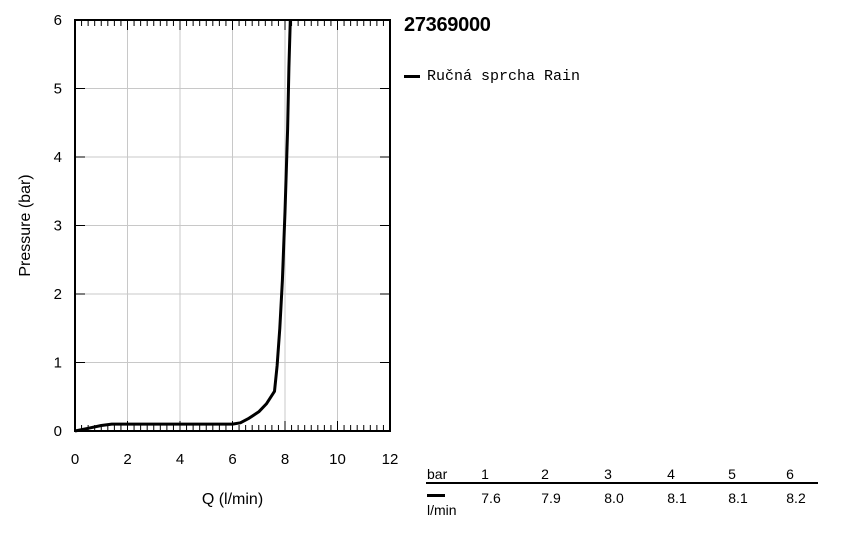  Describe the element at coordinates (608, 474) in the screenshot. I see `flow-table-pressure-cell: 3` at that location.